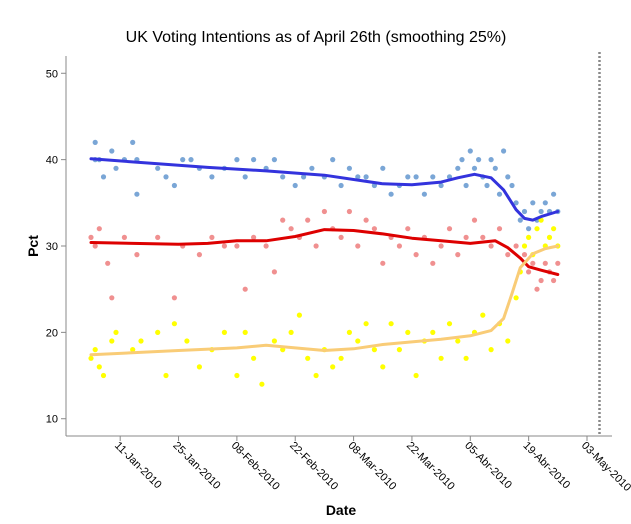 This screenshot has height=524, width=631. I want to click on x-tick-label: 11-Jan-2010, so click(138, 466).